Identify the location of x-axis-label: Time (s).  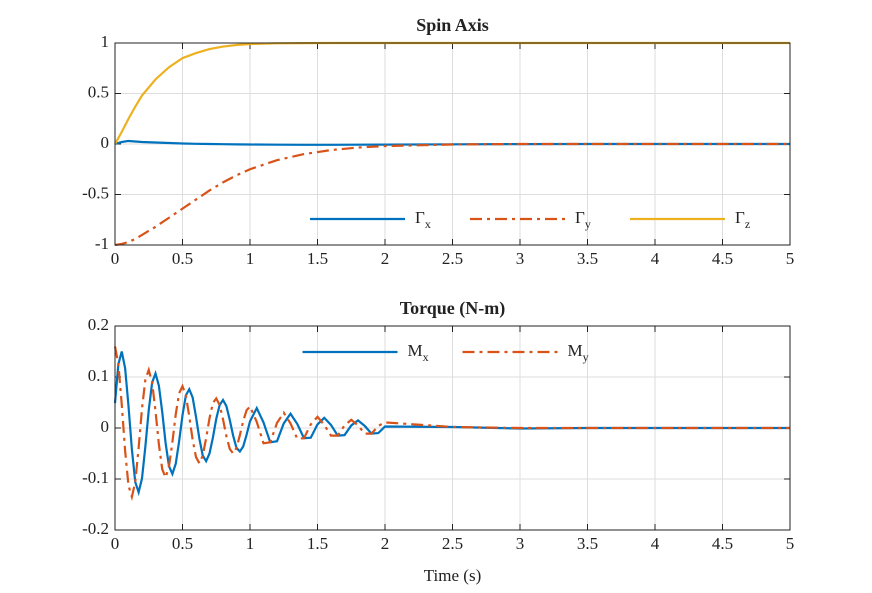
(452, 575).